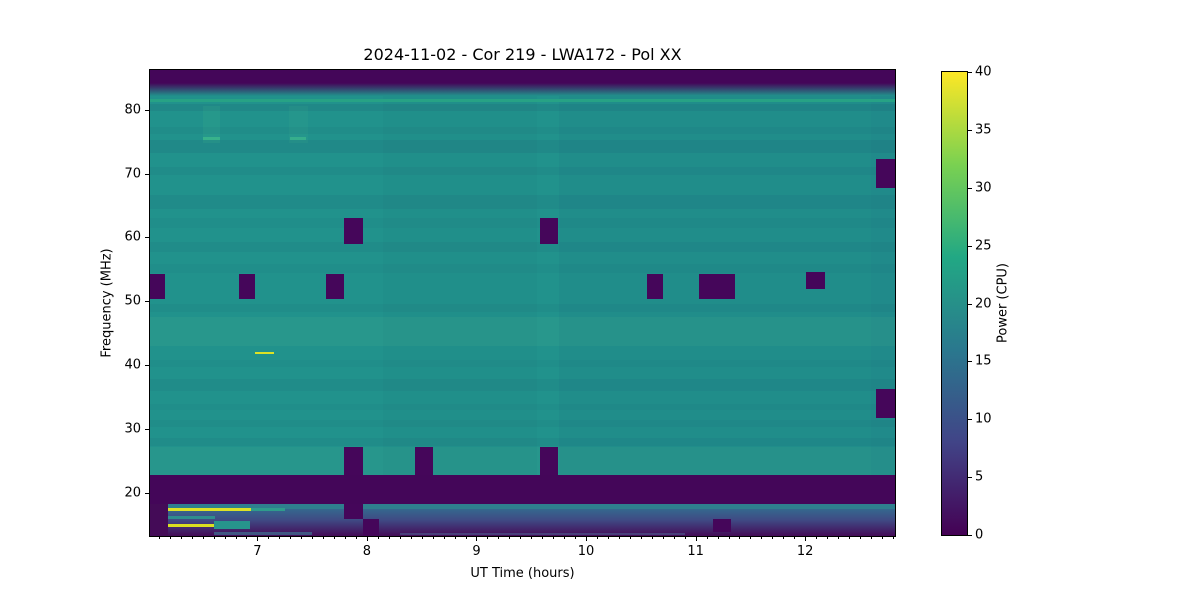 The width and height of the screenshot is (1200, 600). What do you see at coordinates (522, 76) in the screenshot?
I see `top-dark-band` at bounding box center [522, 76].